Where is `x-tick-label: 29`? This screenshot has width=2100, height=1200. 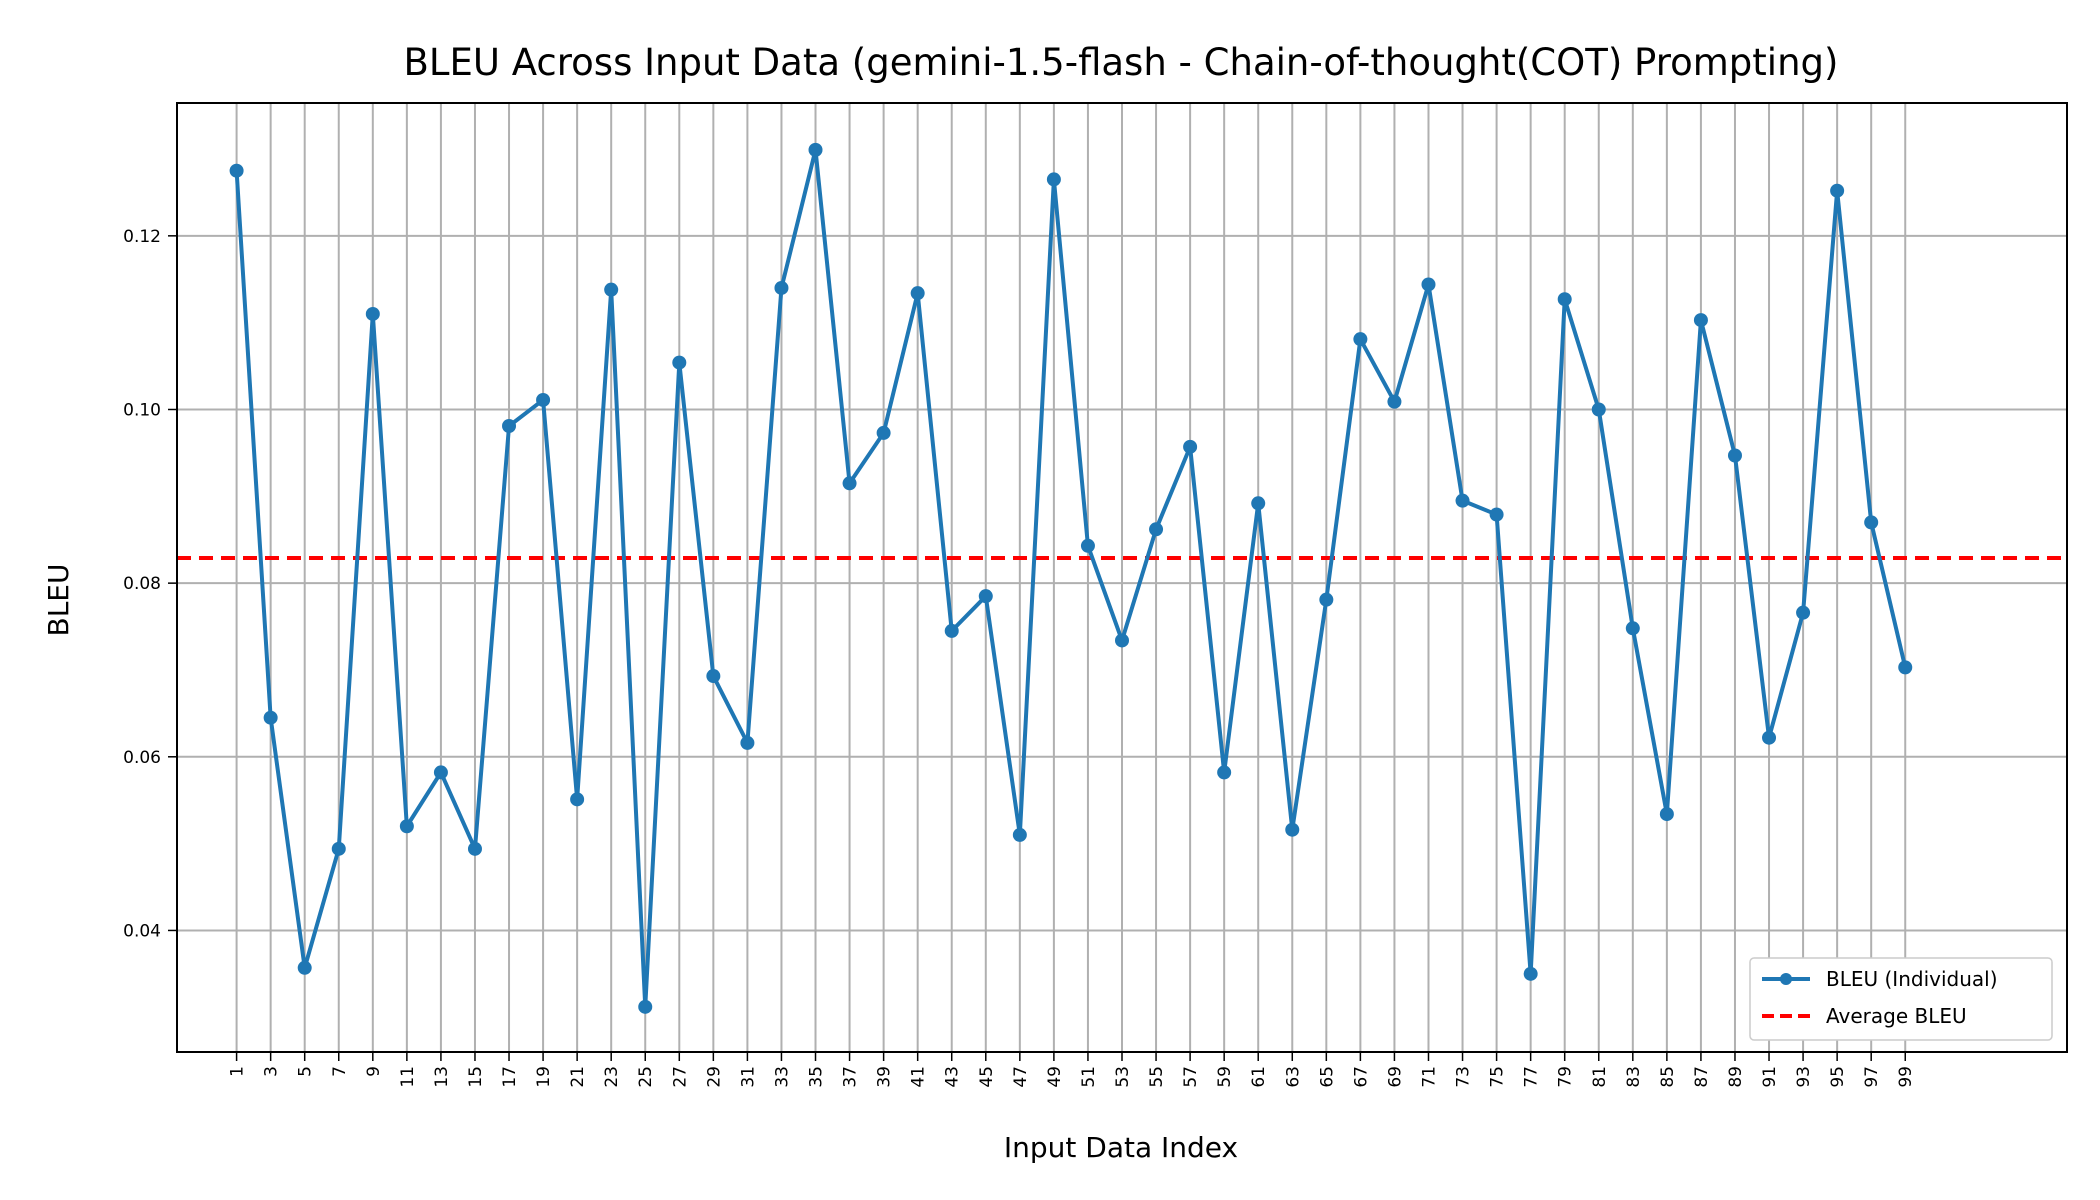
x-tick-label: 29 is located at coordinates (714, 1077).